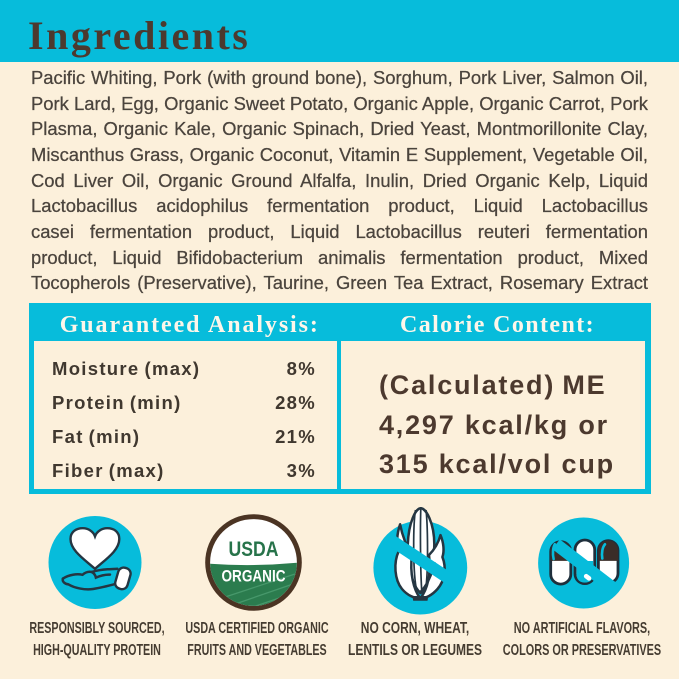 The image size is (679, 679). I want to click on svg-text: ORGANIC, so click(254, 576).